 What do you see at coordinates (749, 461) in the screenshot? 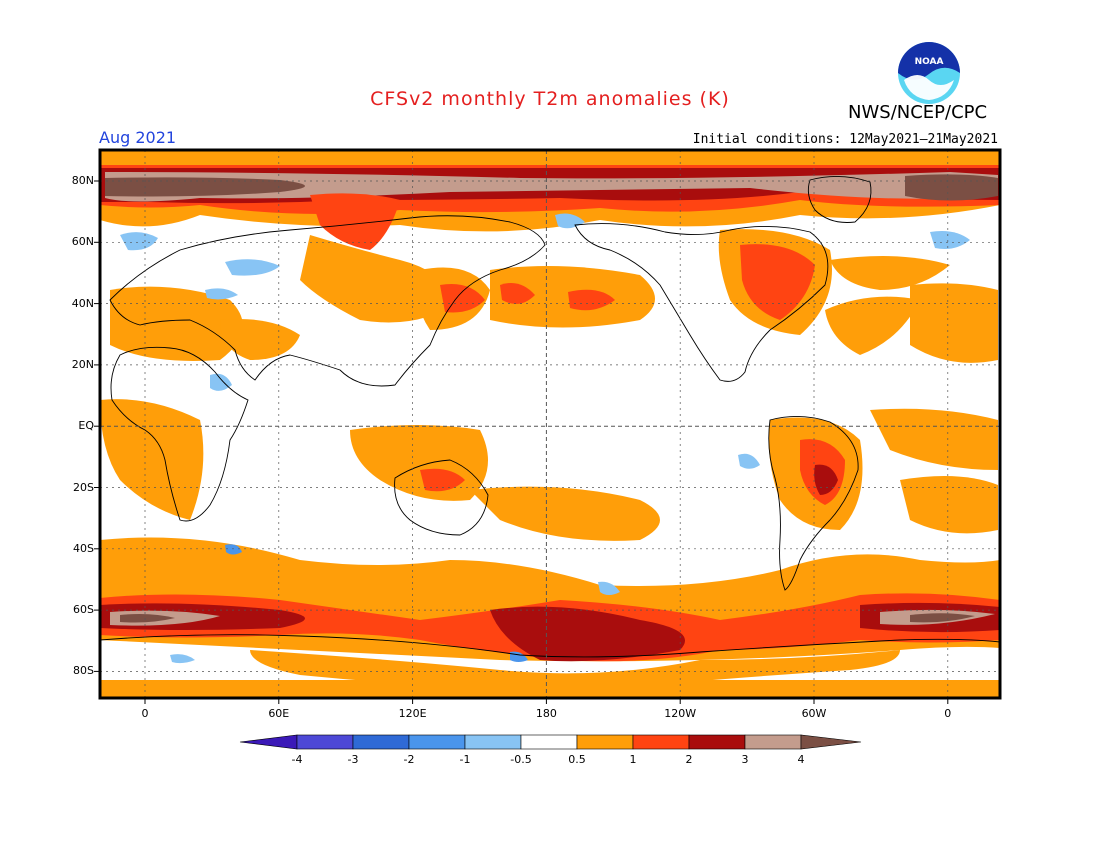
I see `blue-patch-amazon` at bounding box center [749, 461].